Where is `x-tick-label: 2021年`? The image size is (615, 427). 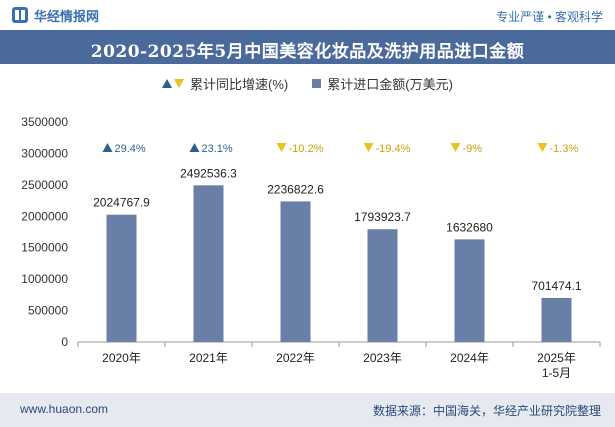
x-tick-label: 2021年 is located at coordinates (208, 358).